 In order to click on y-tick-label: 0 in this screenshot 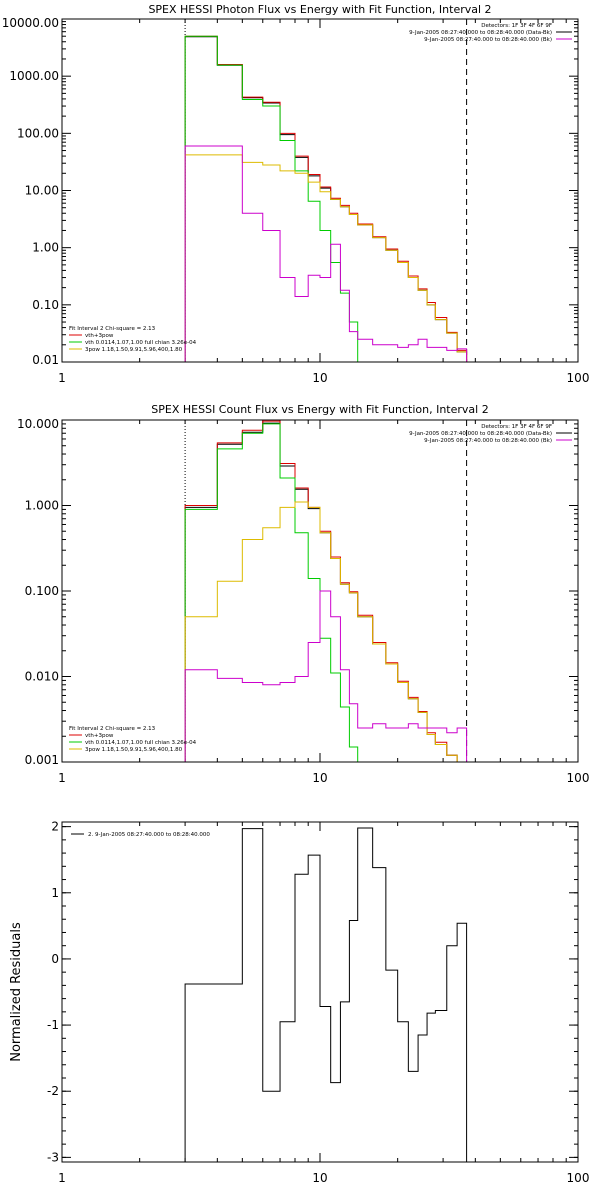, I will do `click(55, 959)`.